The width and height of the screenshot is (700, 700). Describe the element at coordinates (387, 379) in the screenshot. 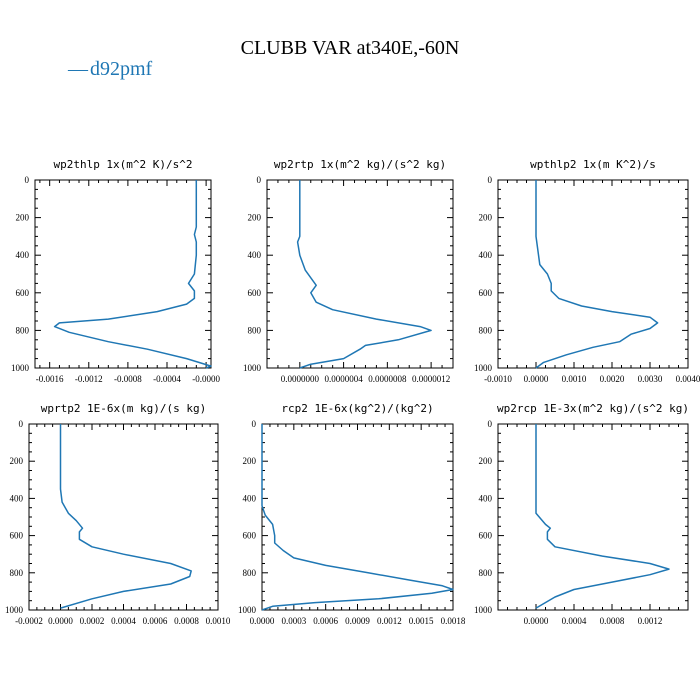

I see `x-tick-label: 0.0000008` at that location.